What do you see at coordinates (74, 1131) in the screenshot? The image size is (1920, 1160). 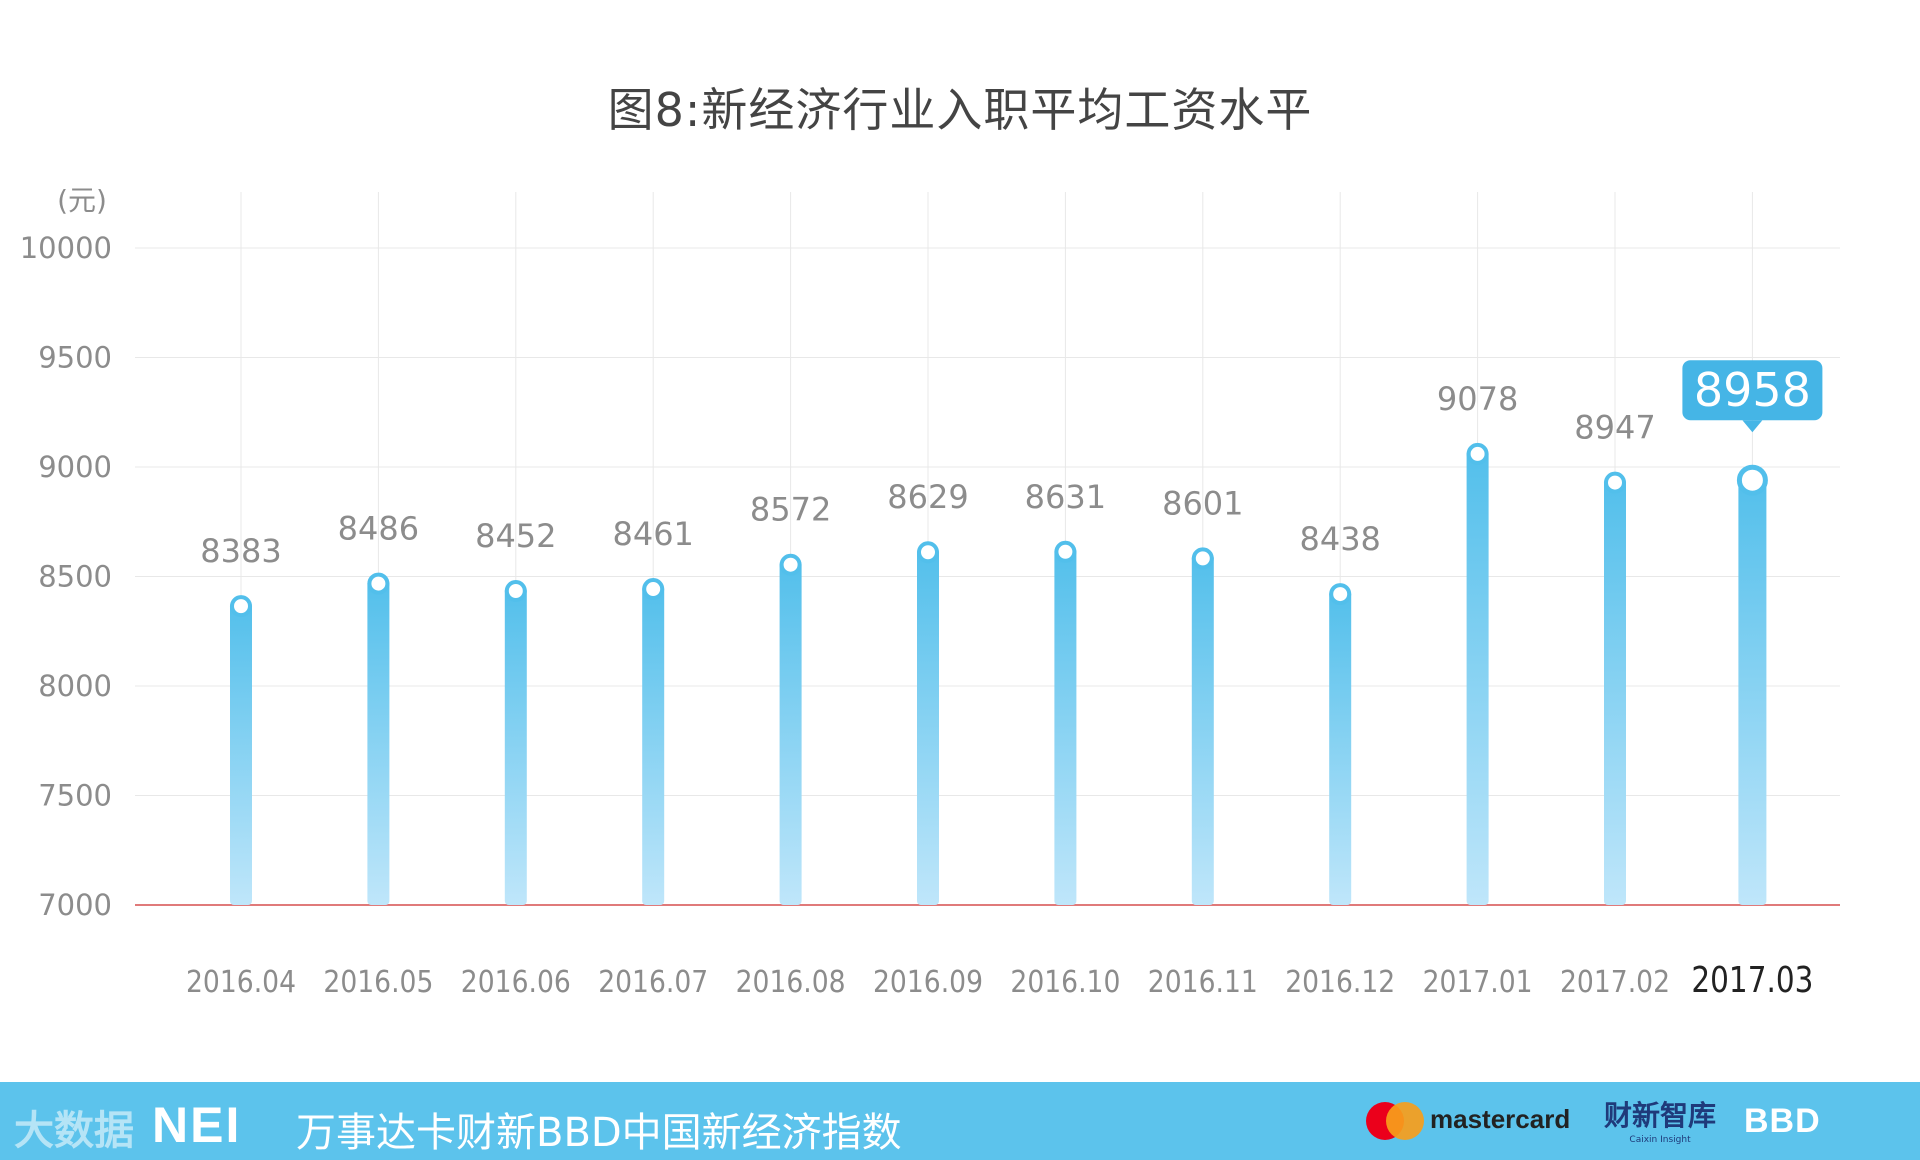 I see `watermark: 大数据` at bounding box center [74, 1131].